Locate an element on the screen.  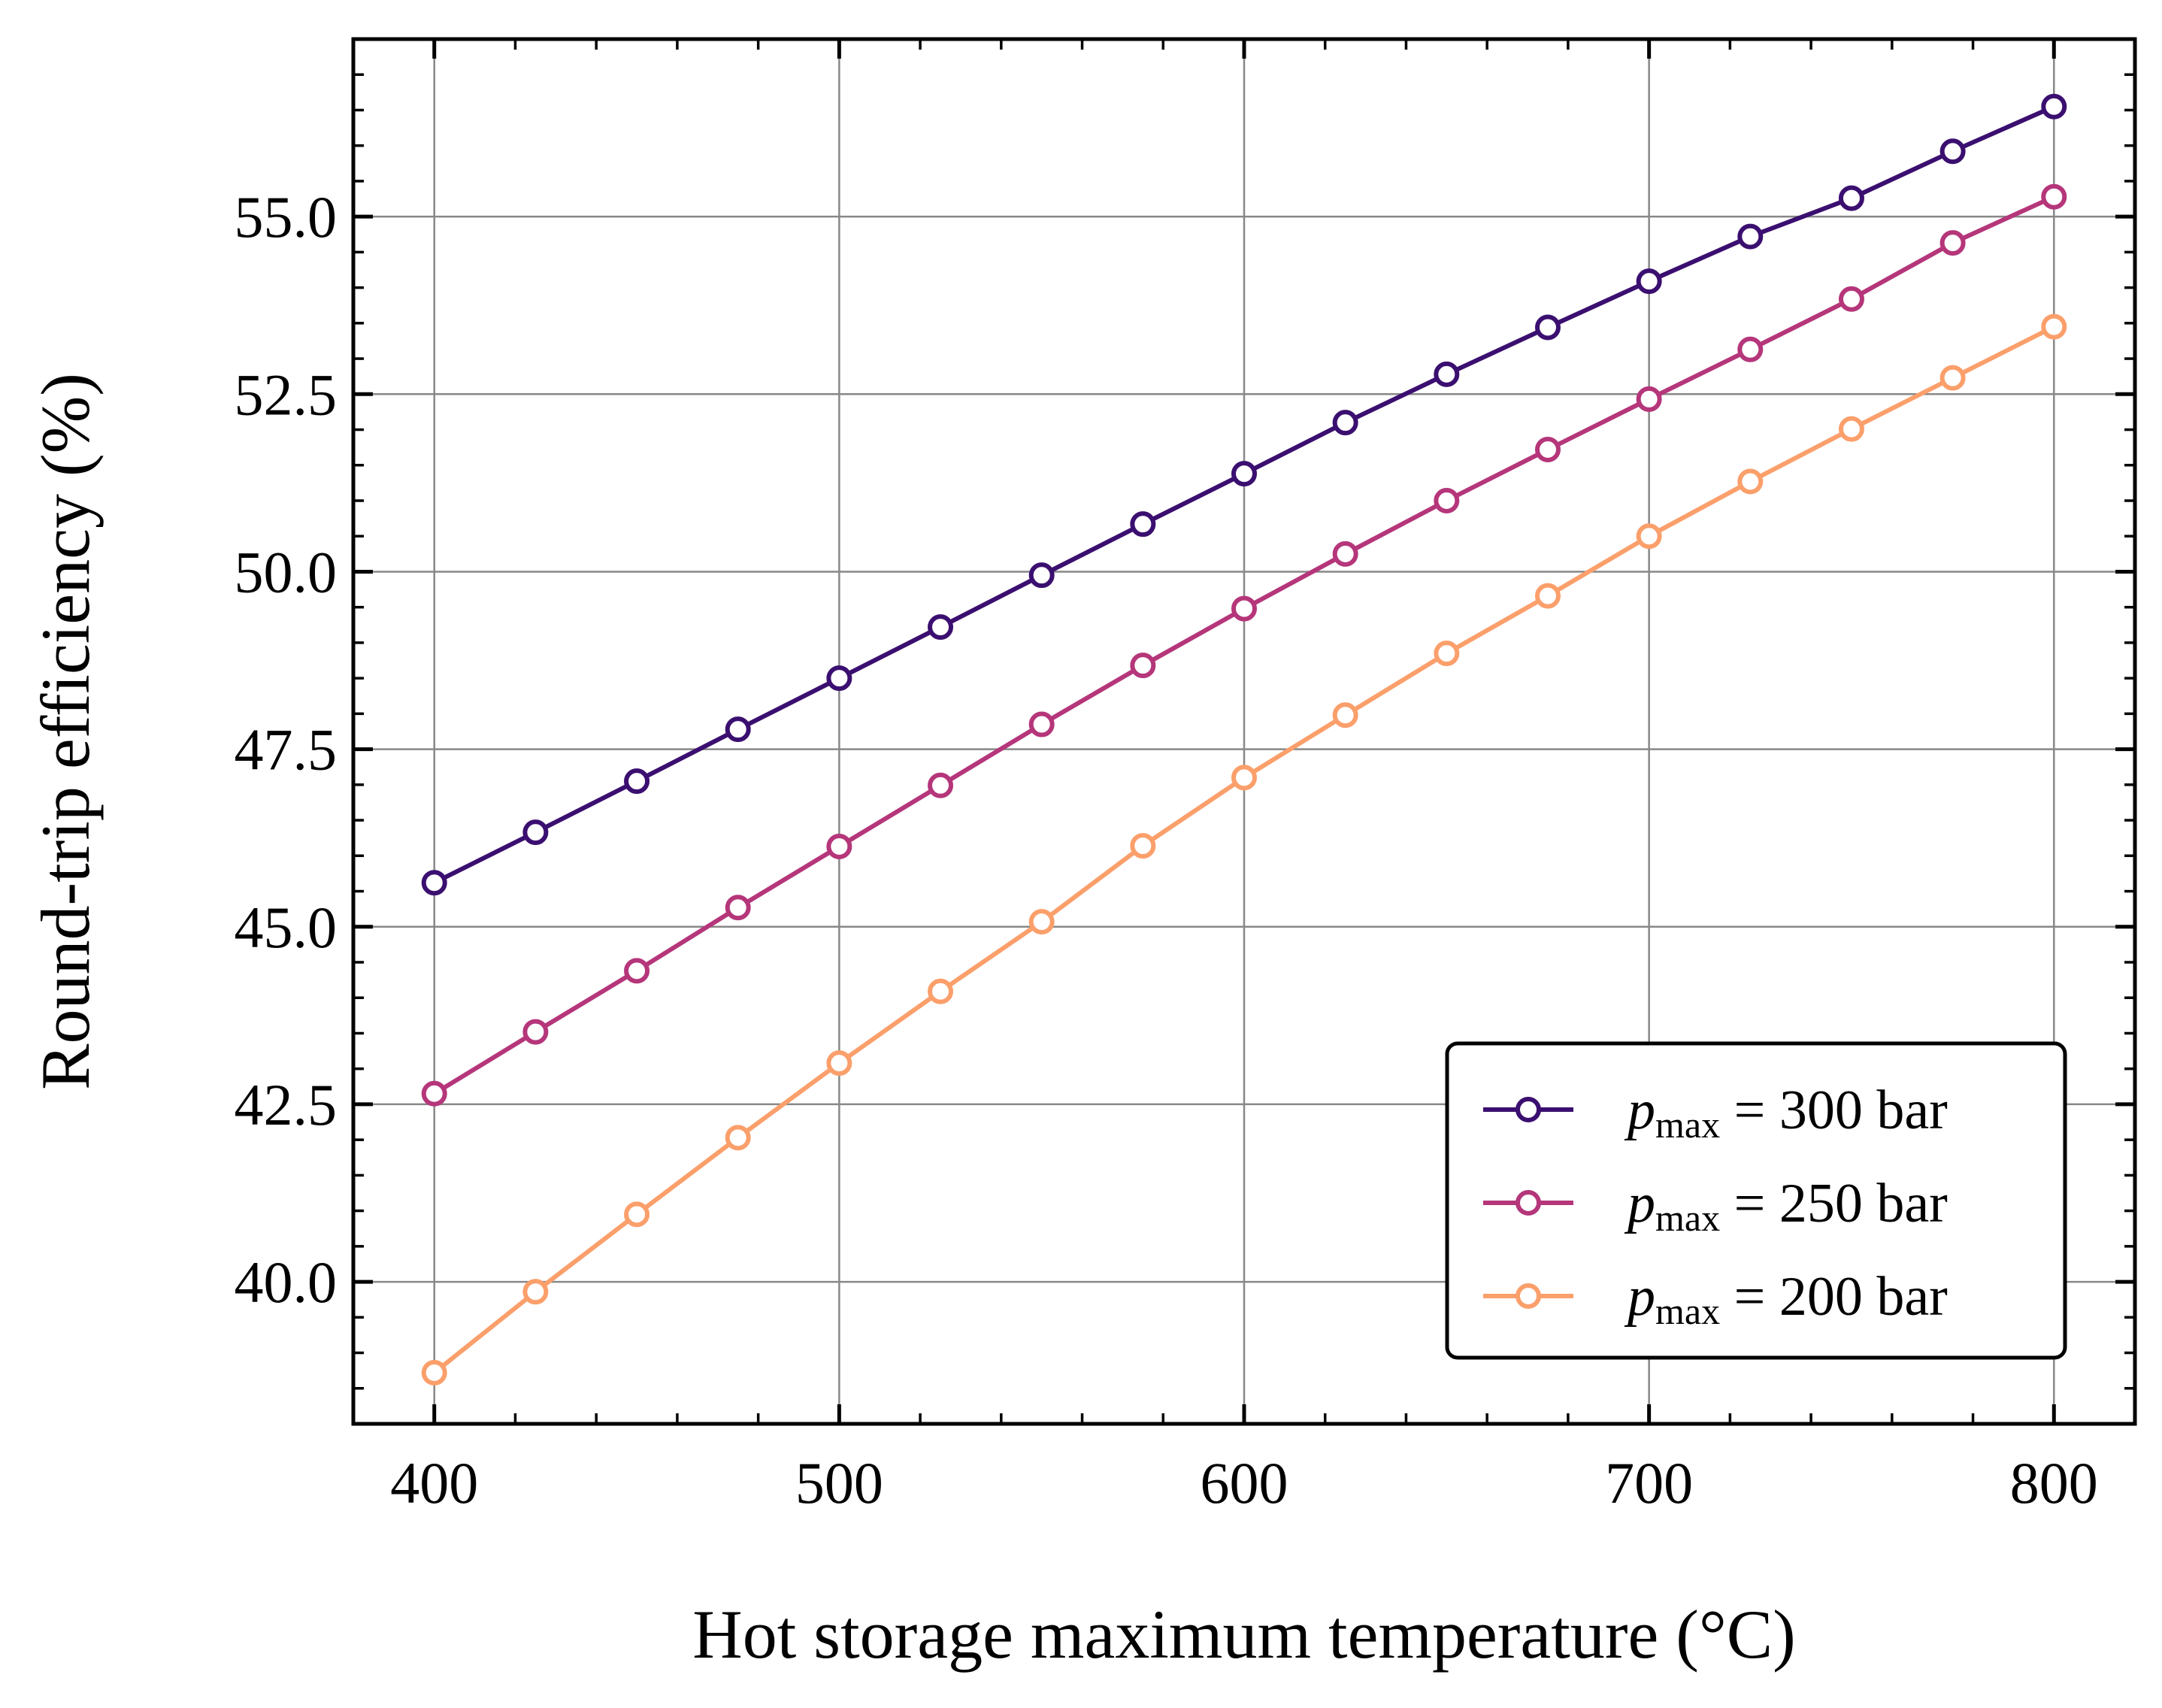
y-tick-label: 45.0 is located at coordinates (286, 927).